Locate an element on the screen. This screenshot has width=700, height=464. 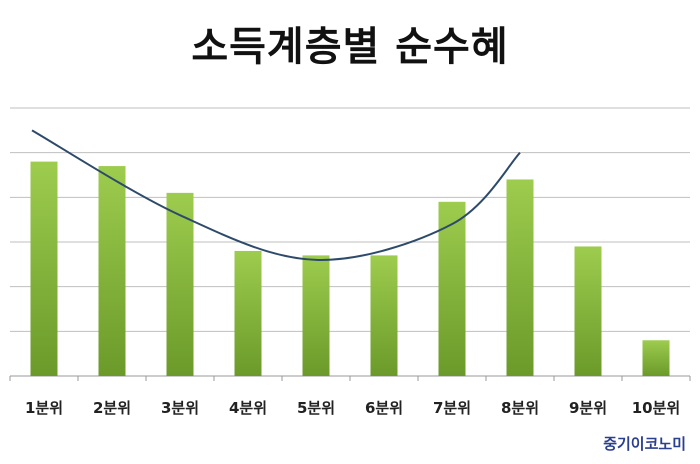
bar-6분위 is located at coordinates (384, 315).